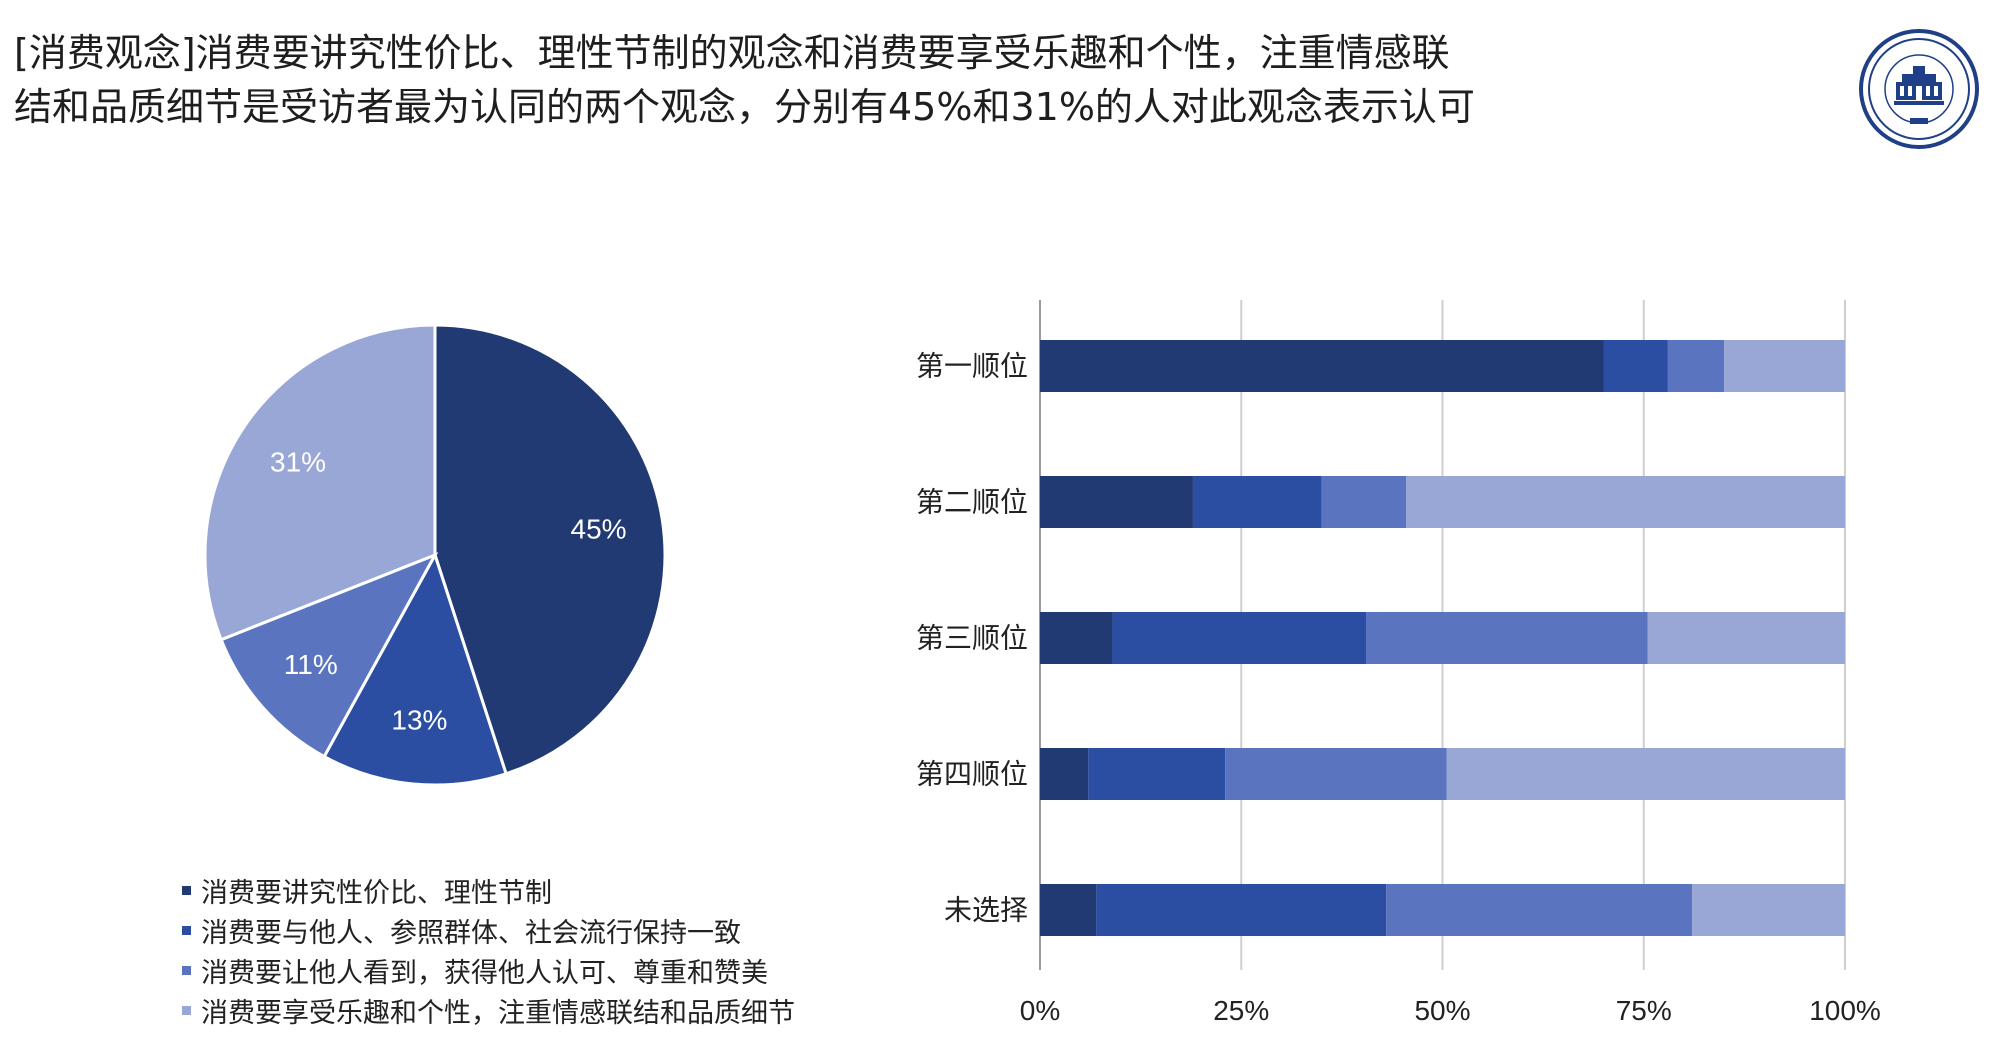 The image size is (2000, 1050). I want to click on legend-item: 消费要享受乐趣和个性，注重情感联结和品质细节, so click(488, 1010).